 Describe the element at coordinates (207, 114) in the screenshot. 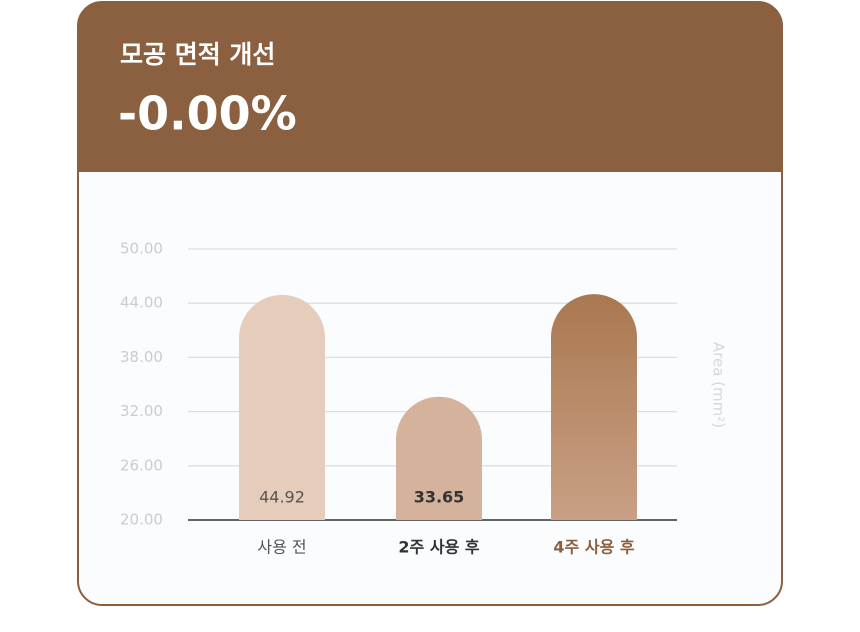

I see `header-value: -0.00%` at that location.